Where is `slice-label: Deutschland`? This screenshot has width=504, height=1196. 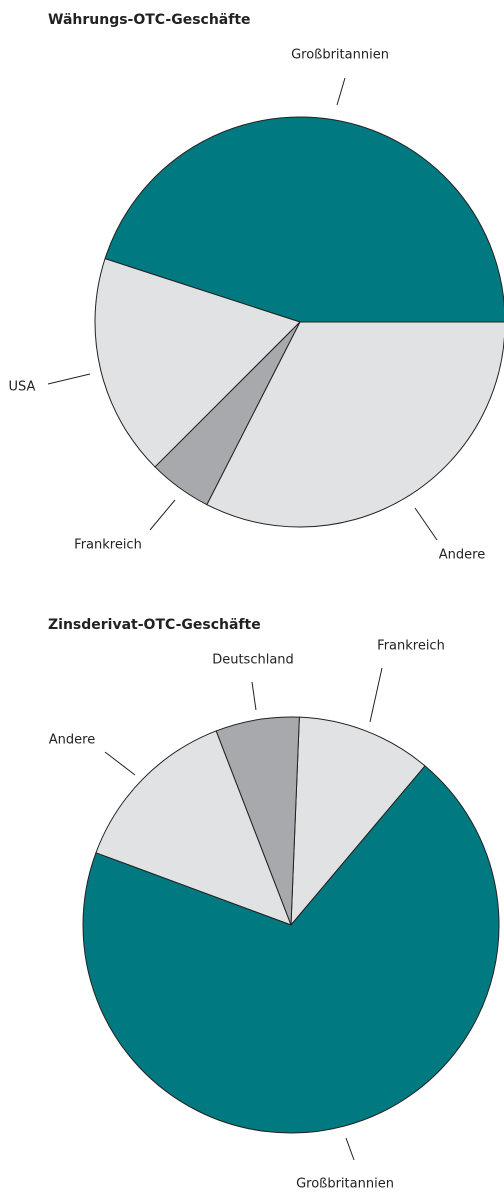 slice-label: Deutschland is located at coordinates (253, 660).